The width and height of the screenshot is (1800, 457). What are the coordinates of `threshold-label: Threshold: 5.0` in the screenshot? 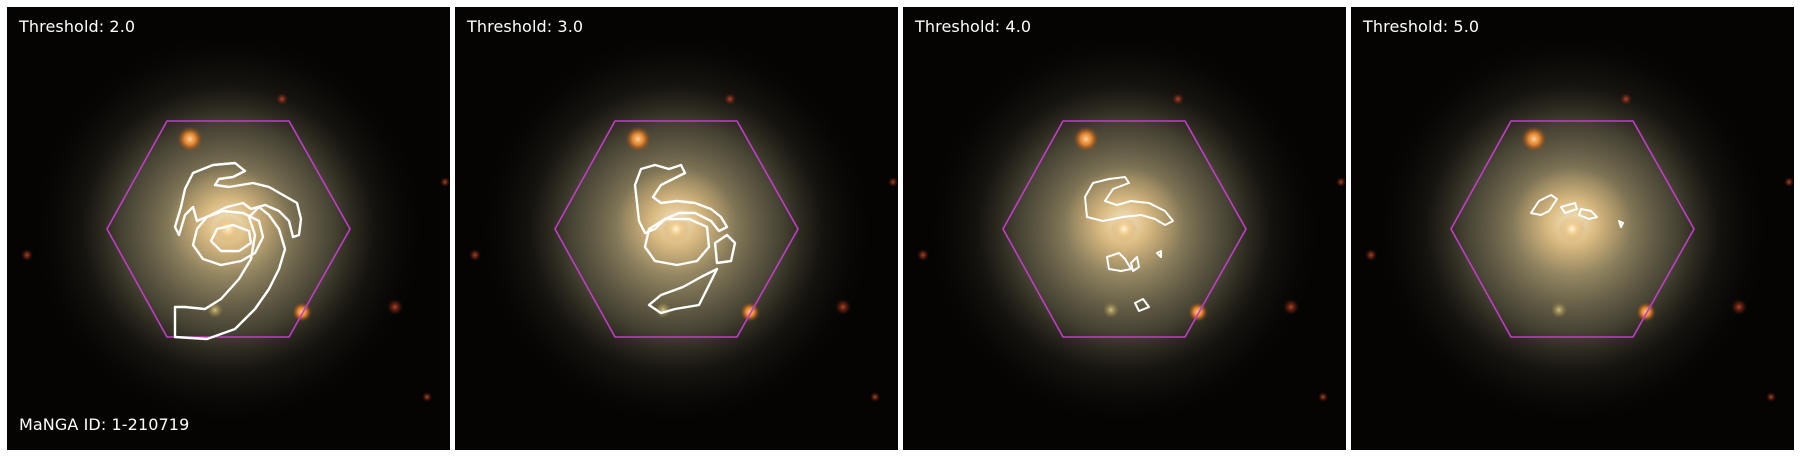 It's located at (1421, 26).